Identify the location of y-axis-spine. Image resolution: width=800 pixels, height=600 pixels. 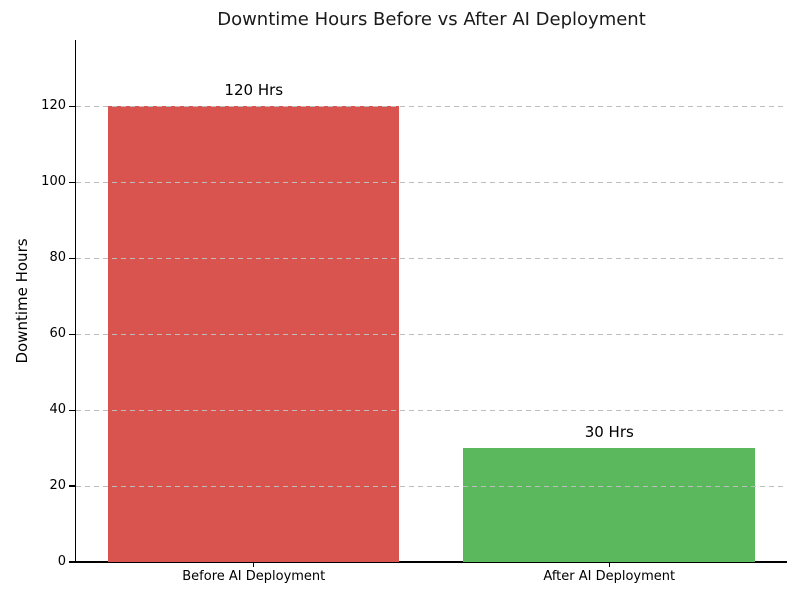
(75, 301).